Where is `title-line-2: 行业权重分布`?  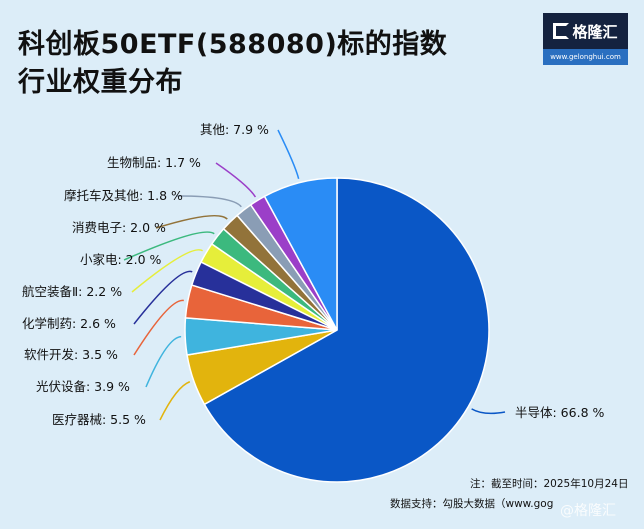
title-line-2: 行业权重分布 is located at coordinates (100, 82).